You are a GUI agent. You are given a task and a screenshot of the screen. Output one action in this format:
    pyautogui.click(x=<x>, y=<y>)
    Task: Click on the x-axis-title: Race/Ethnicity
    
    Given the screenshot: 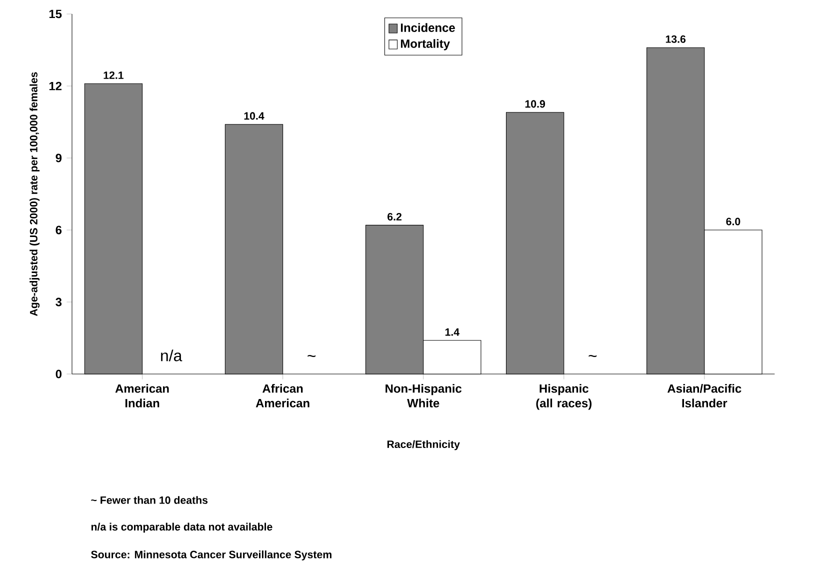 What is the action you would take?
    pyautogui.click(x=423, y=445)
    